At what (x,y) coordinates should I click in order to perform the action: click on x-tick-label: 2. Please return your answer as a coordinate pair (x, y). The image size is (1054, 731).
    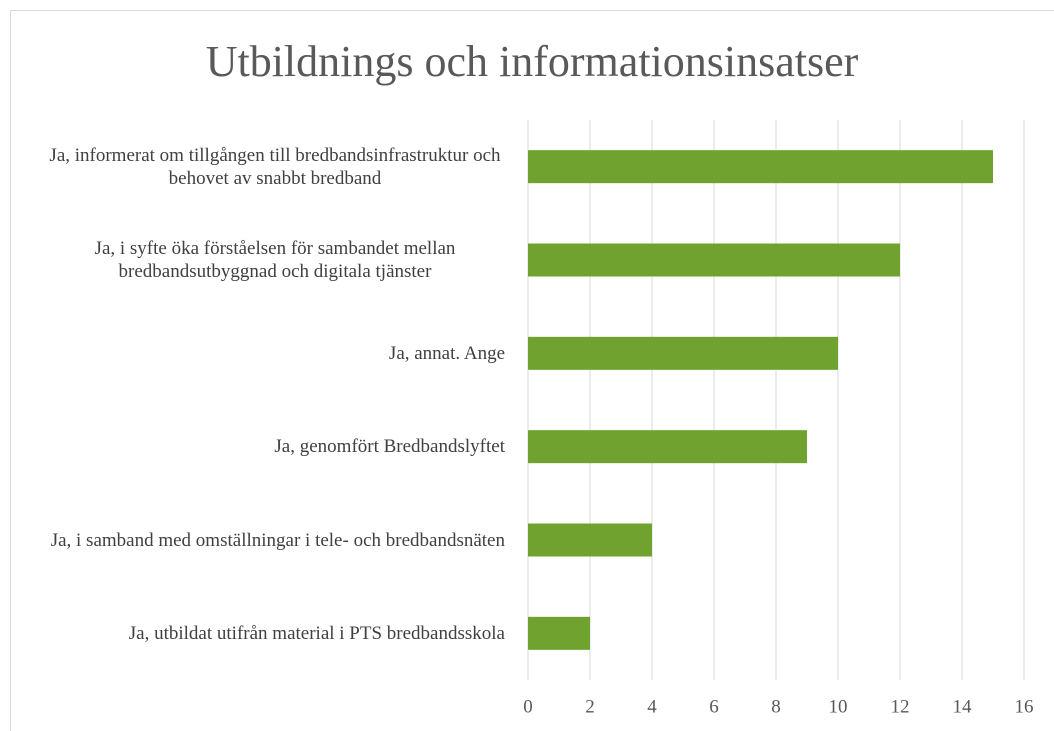
    Looking at the image, I should click on (590, 706).